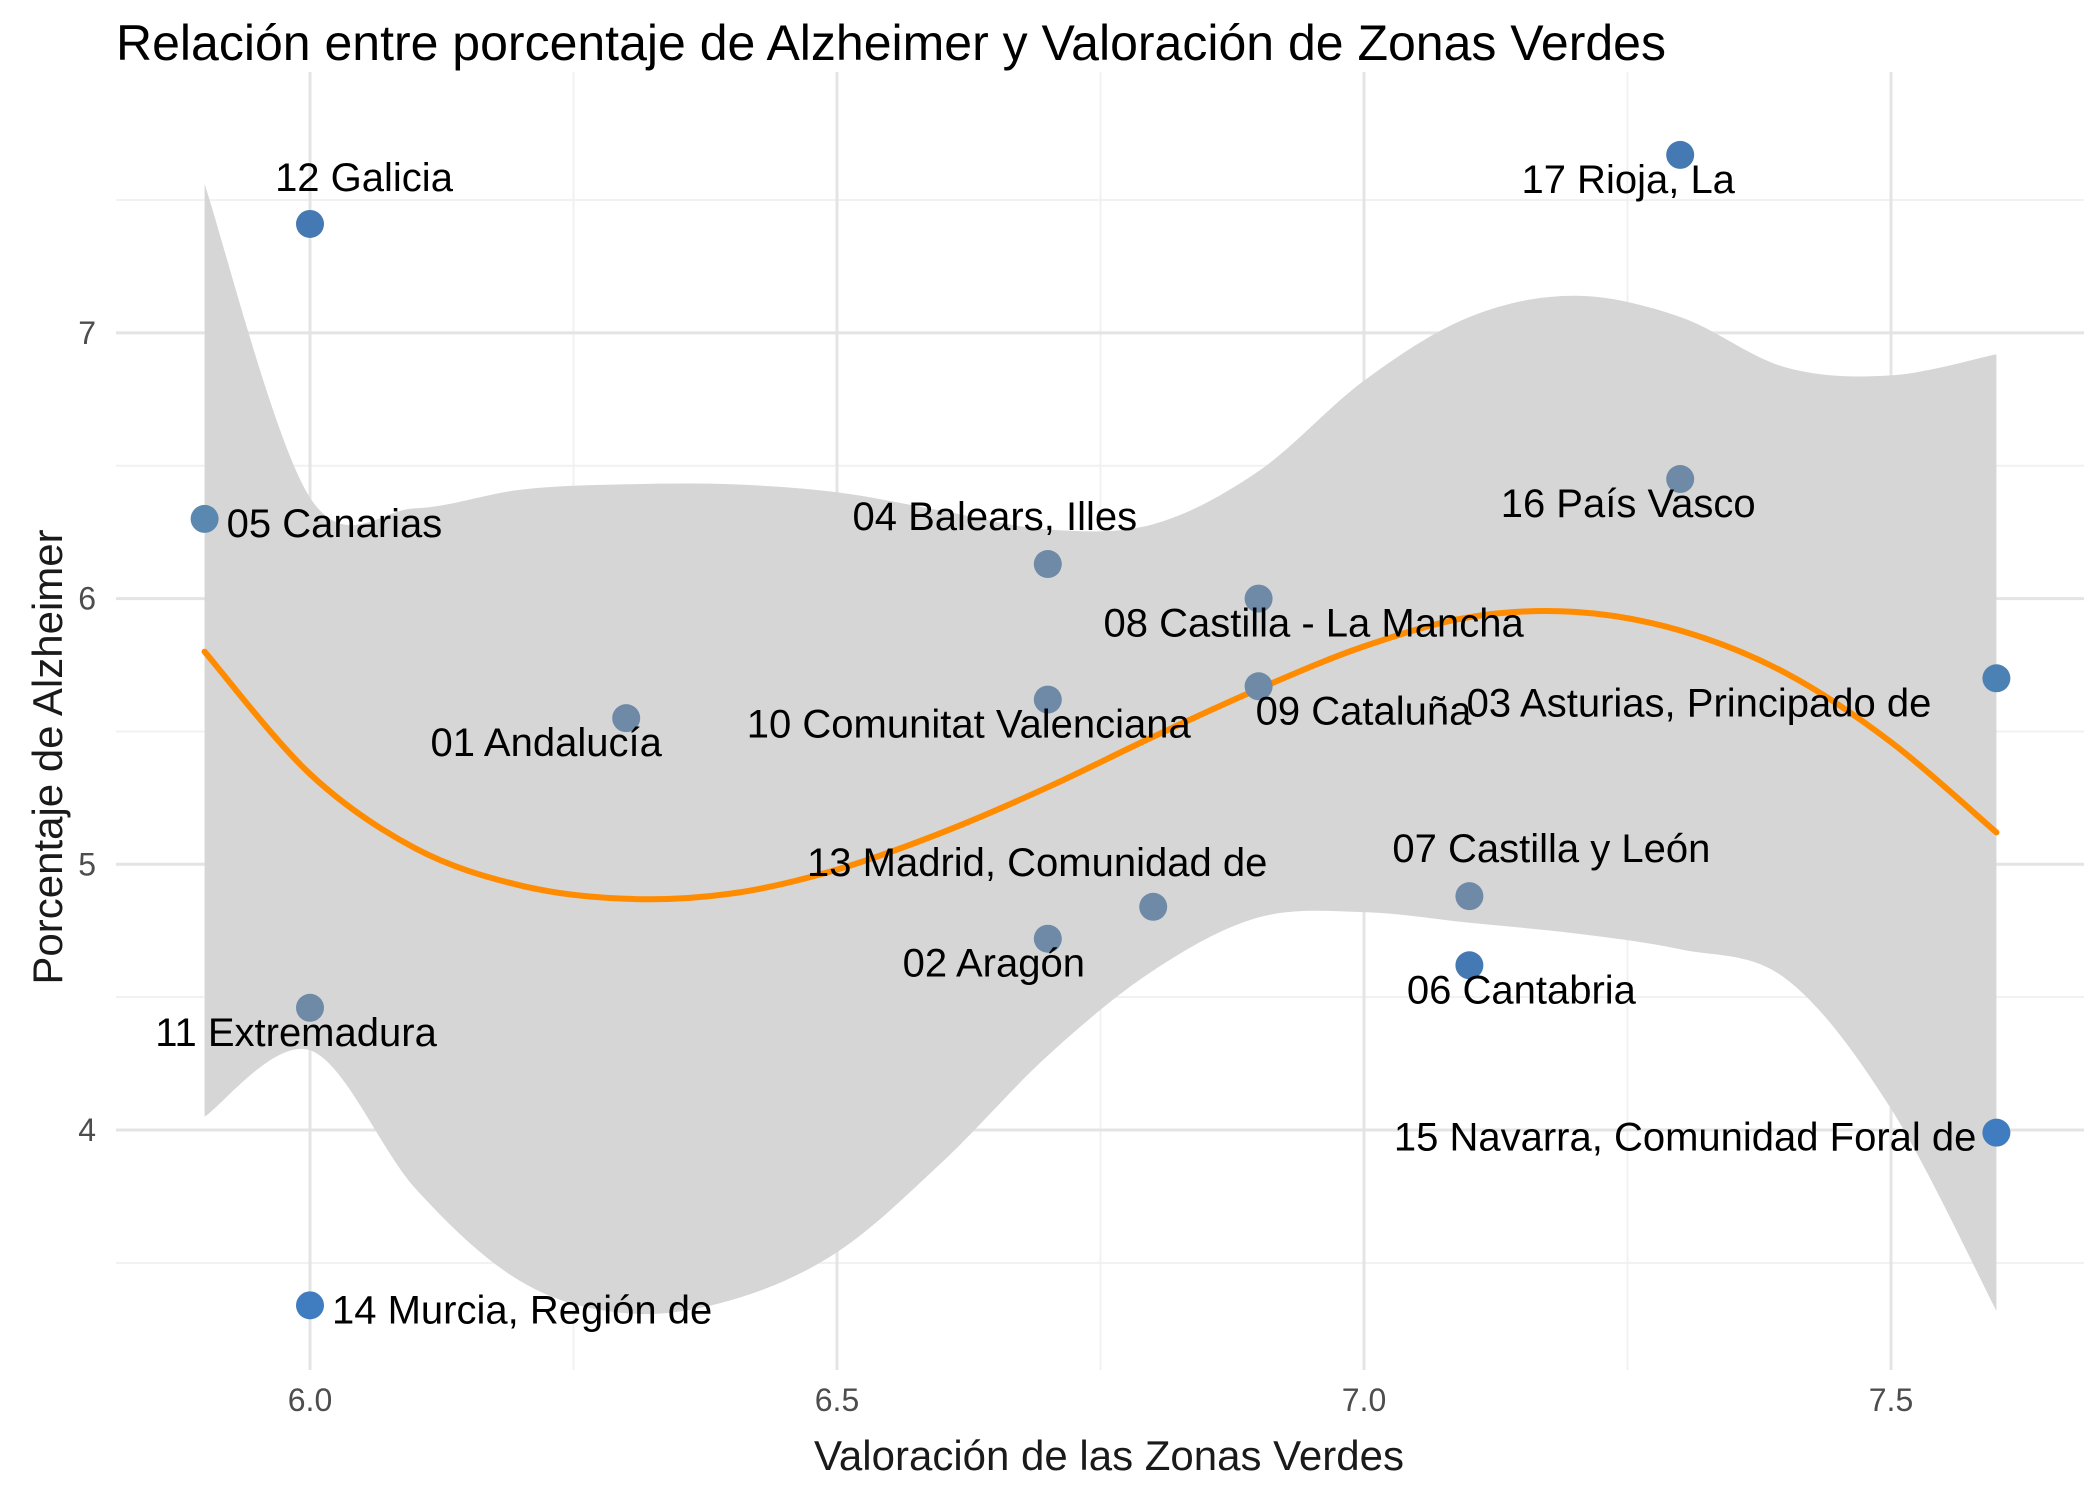 Image resolution: width=2100 pixels, height=1499 pixels. What do you see at coordinates (995, 517) in the screenshot?
I see `point-label: 04 Balears, Illes` at bounding box center [995, 517].